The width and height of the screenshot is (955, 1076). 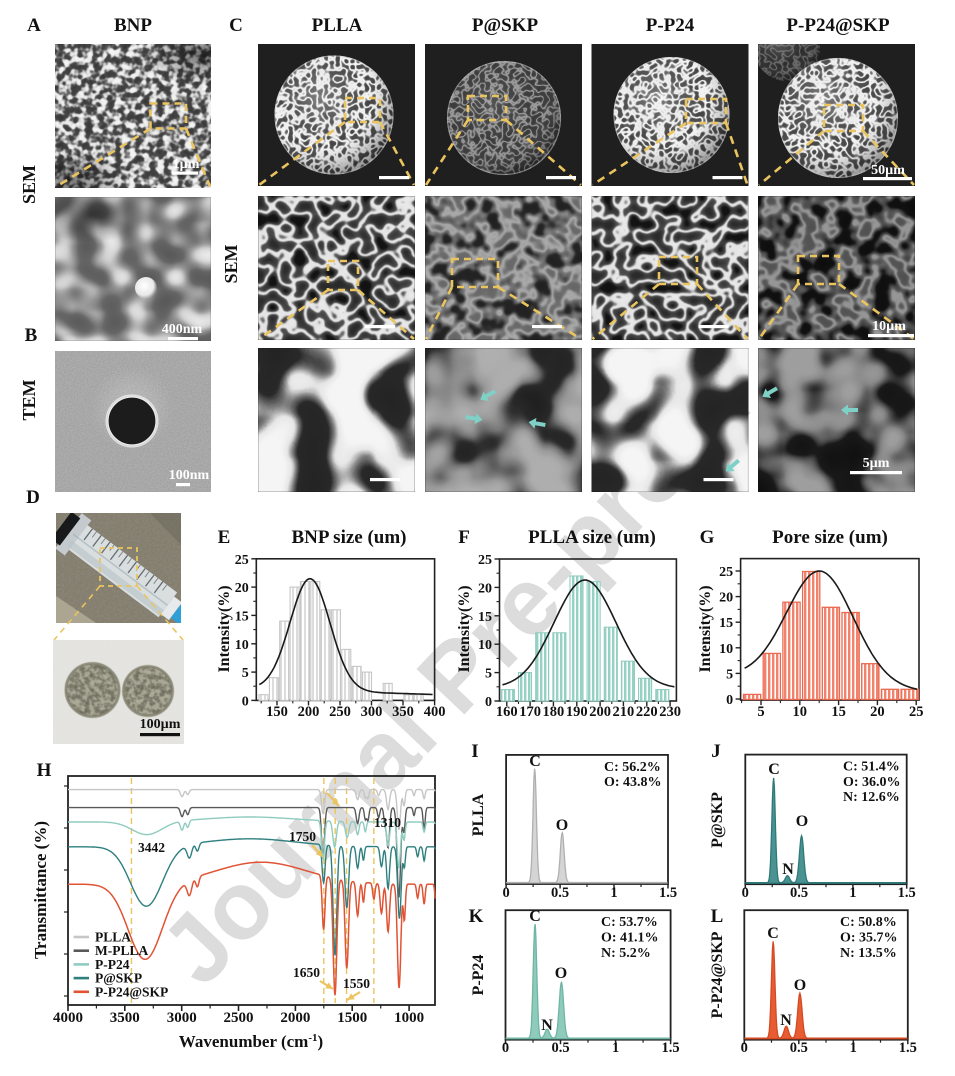 What do you see at coordinates (151, 847) in the screenshot?
I see `svg-text: 3442` at bounding box center [151, 847].